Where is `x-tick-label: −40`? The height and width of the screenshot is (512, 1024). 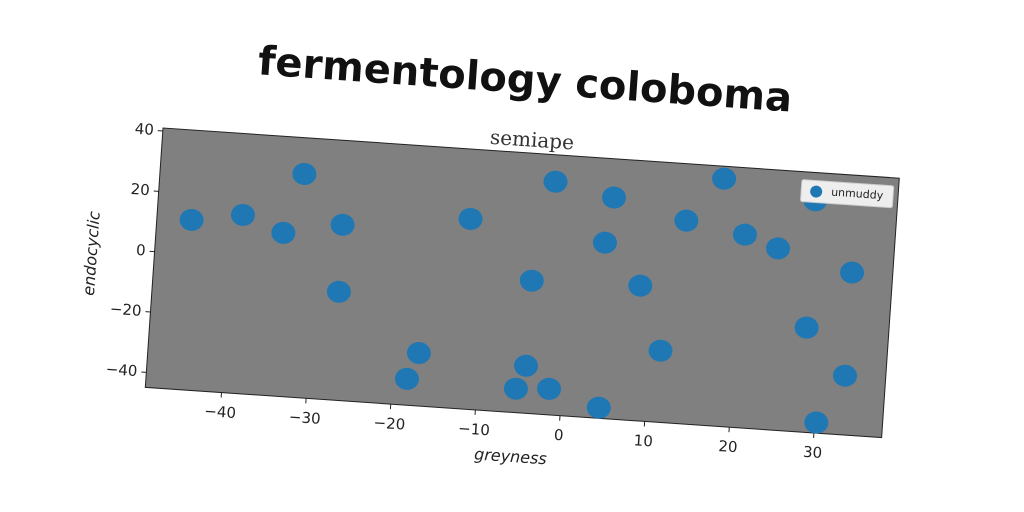 x-tick-label: −40 is located at coordinates (220, 412).